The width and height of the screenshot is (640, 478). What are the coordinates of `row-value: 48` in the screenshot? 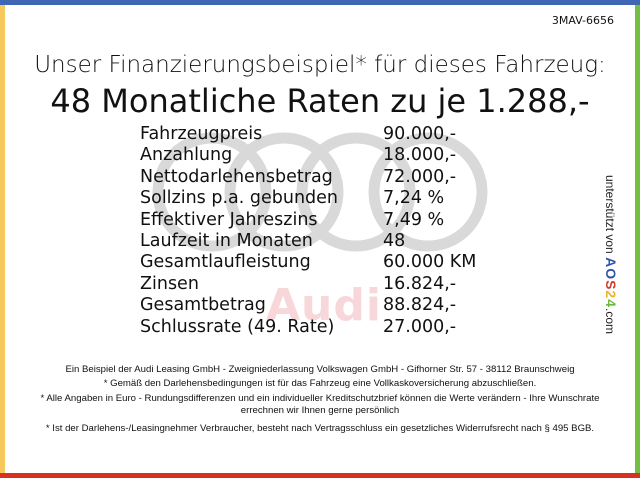 It's located at (394, 241).